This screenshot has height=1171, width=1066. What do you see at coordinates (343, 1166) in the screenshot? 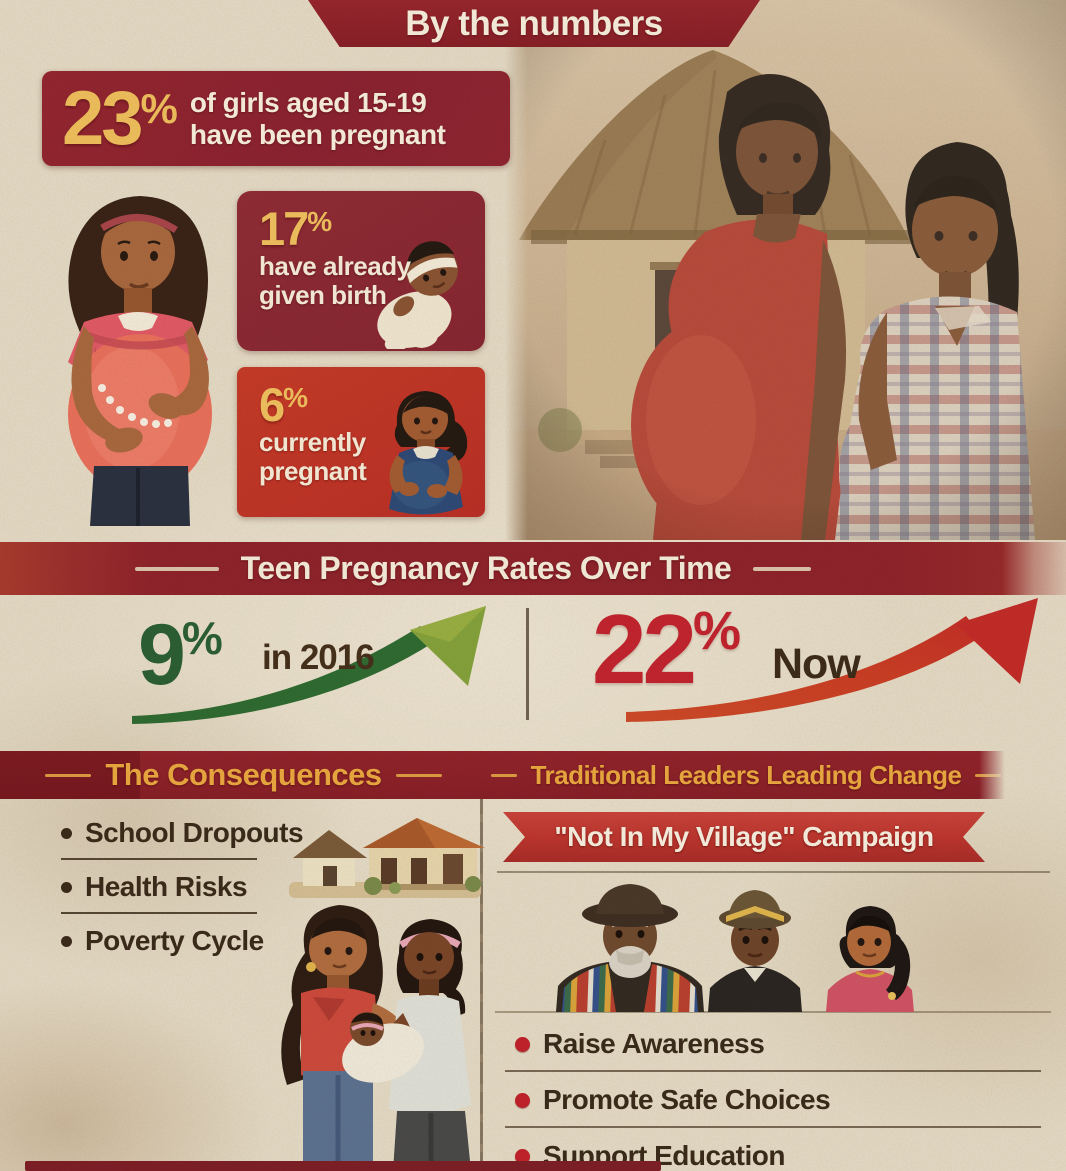
I see `bottom-accent-strip` at bounding box center [343, 1166].